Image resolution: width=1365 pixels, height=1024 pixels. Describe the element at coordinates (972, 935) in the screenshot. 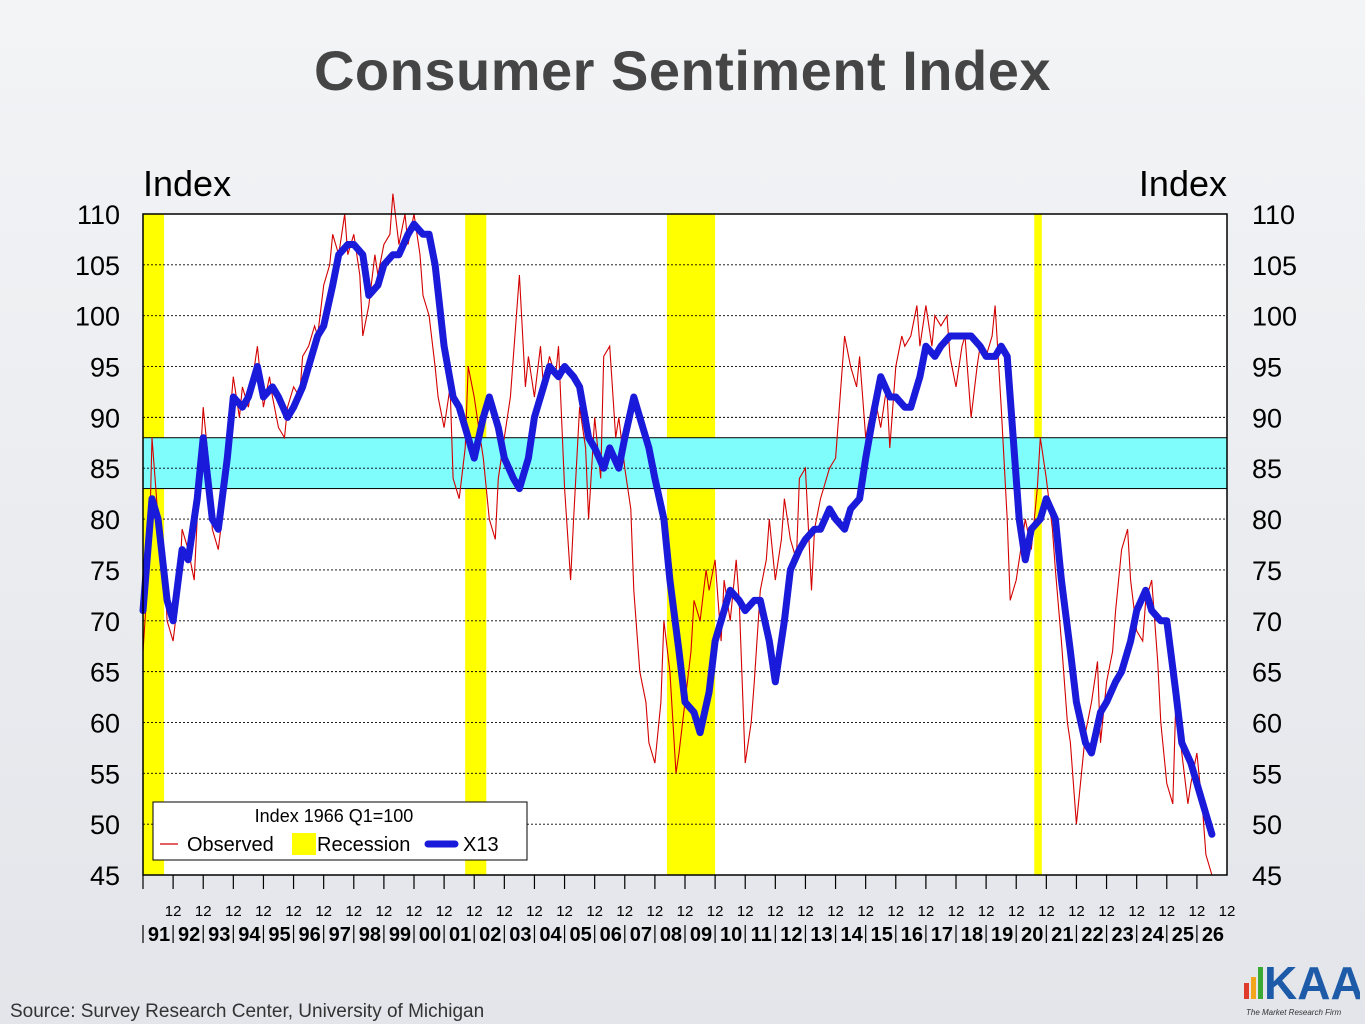

I see `x-tick-year-label-18: 18` at that location.